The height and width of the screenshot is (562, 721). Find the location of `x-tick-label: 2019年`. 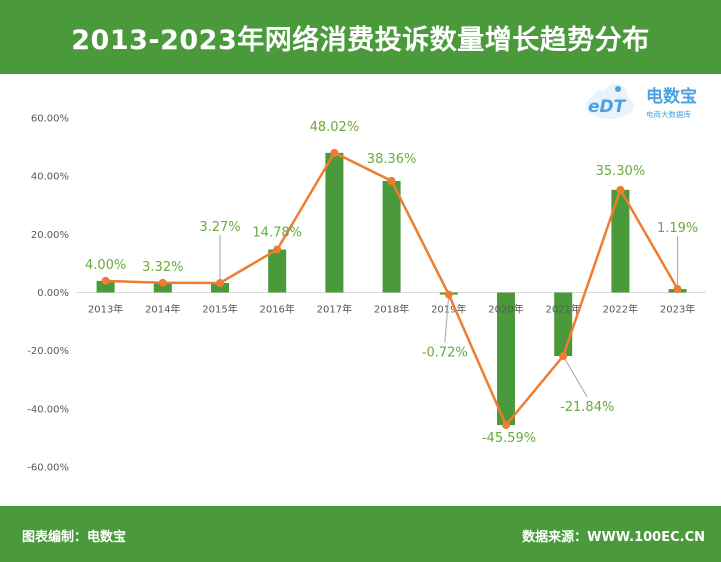

x-tick-label: 2019年 is located at coordinates (448, 309).